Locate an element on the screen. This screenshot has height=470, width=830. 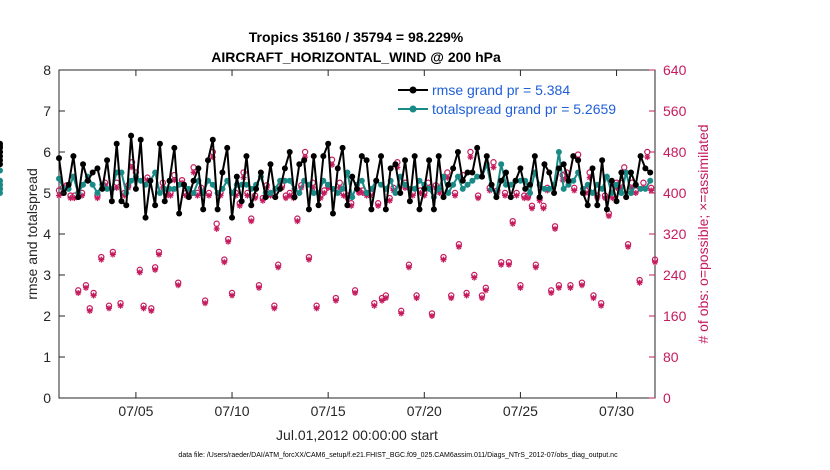
legend-rmse-label: rmse grand pr = 5.384 is located at coordinates (501, 90).